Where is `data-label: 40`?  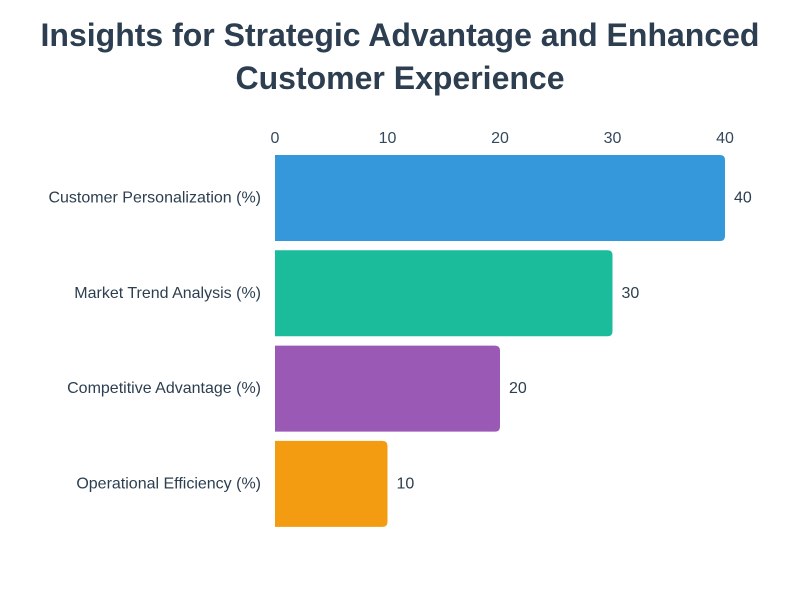 data-label: 40 is located at coordinates (743, 198).